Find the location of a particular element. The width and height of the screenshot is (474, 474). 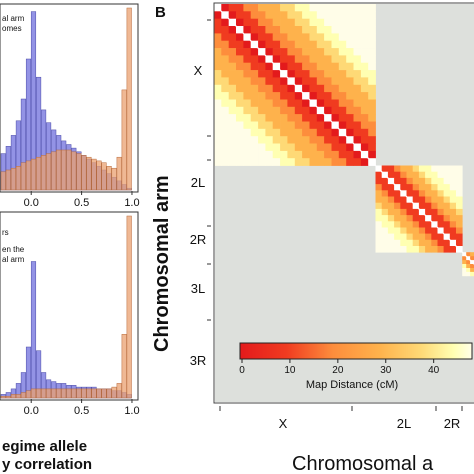

a-top-xtick-label-1: 0.5 is located at coordinates (81, 203).